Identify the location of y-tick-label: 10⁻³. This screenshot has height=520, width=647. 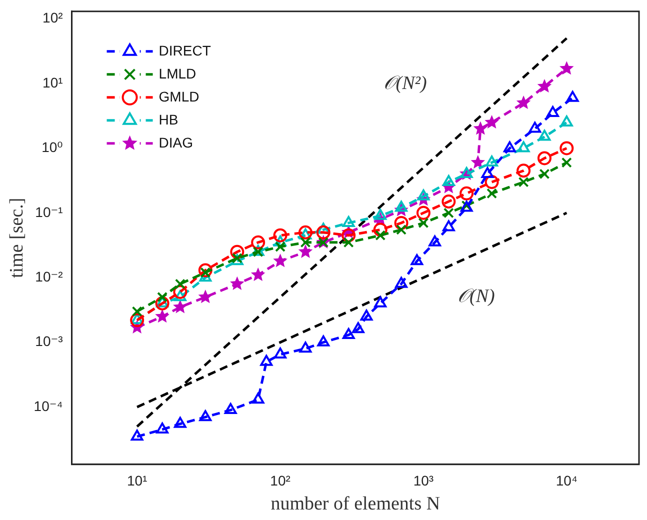
(49, 341).